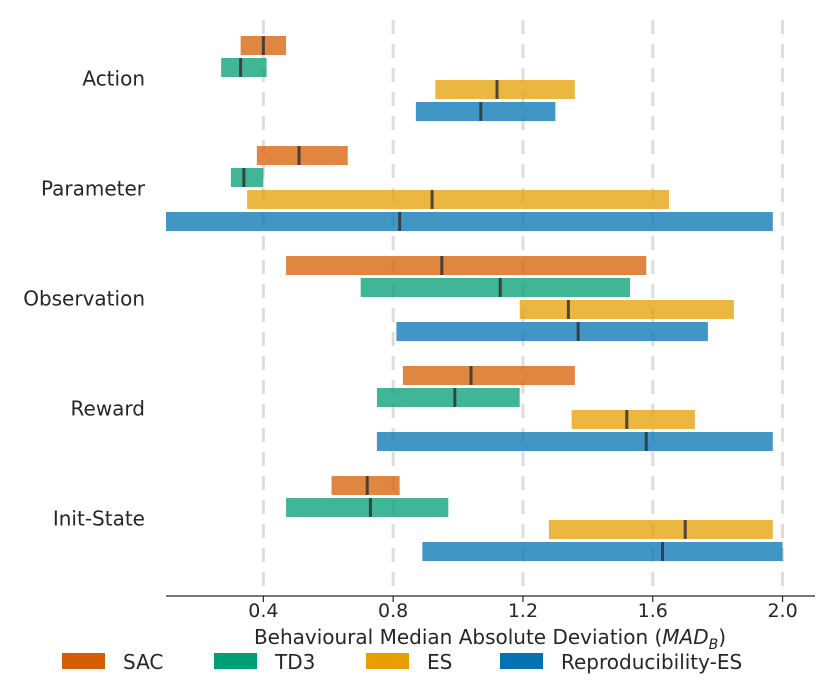 The width and height of the screenshot is (823, 693). What do you see at coordinates (782, 611) in the screenshot?
I see `x-tick-label: 2.0` at bounding box center [782, 611].